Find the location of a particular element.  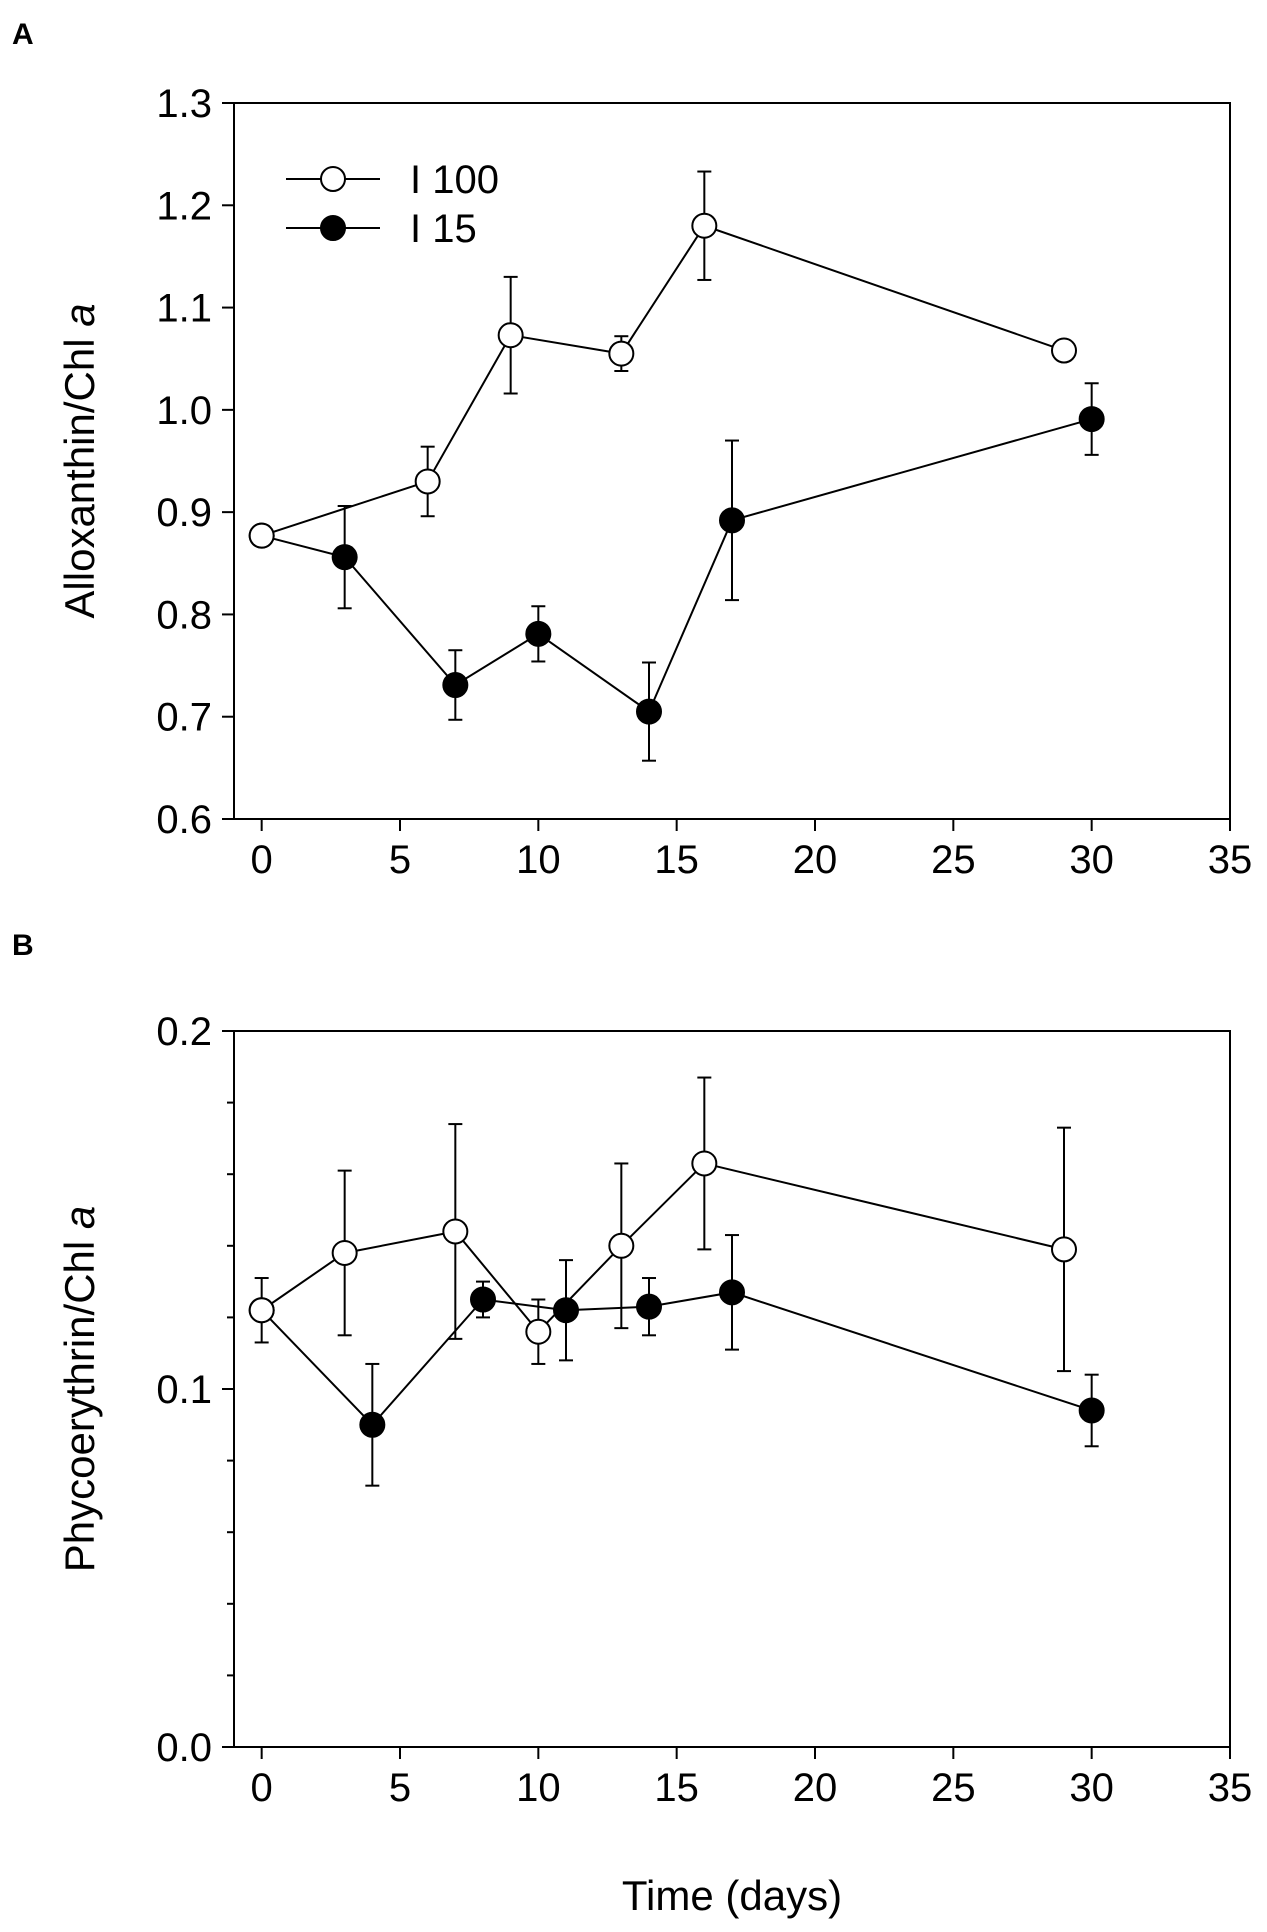

panel-b-y-axis-ticks: 0.0 0.1 0.2 is located at coordinates (195, 1390).